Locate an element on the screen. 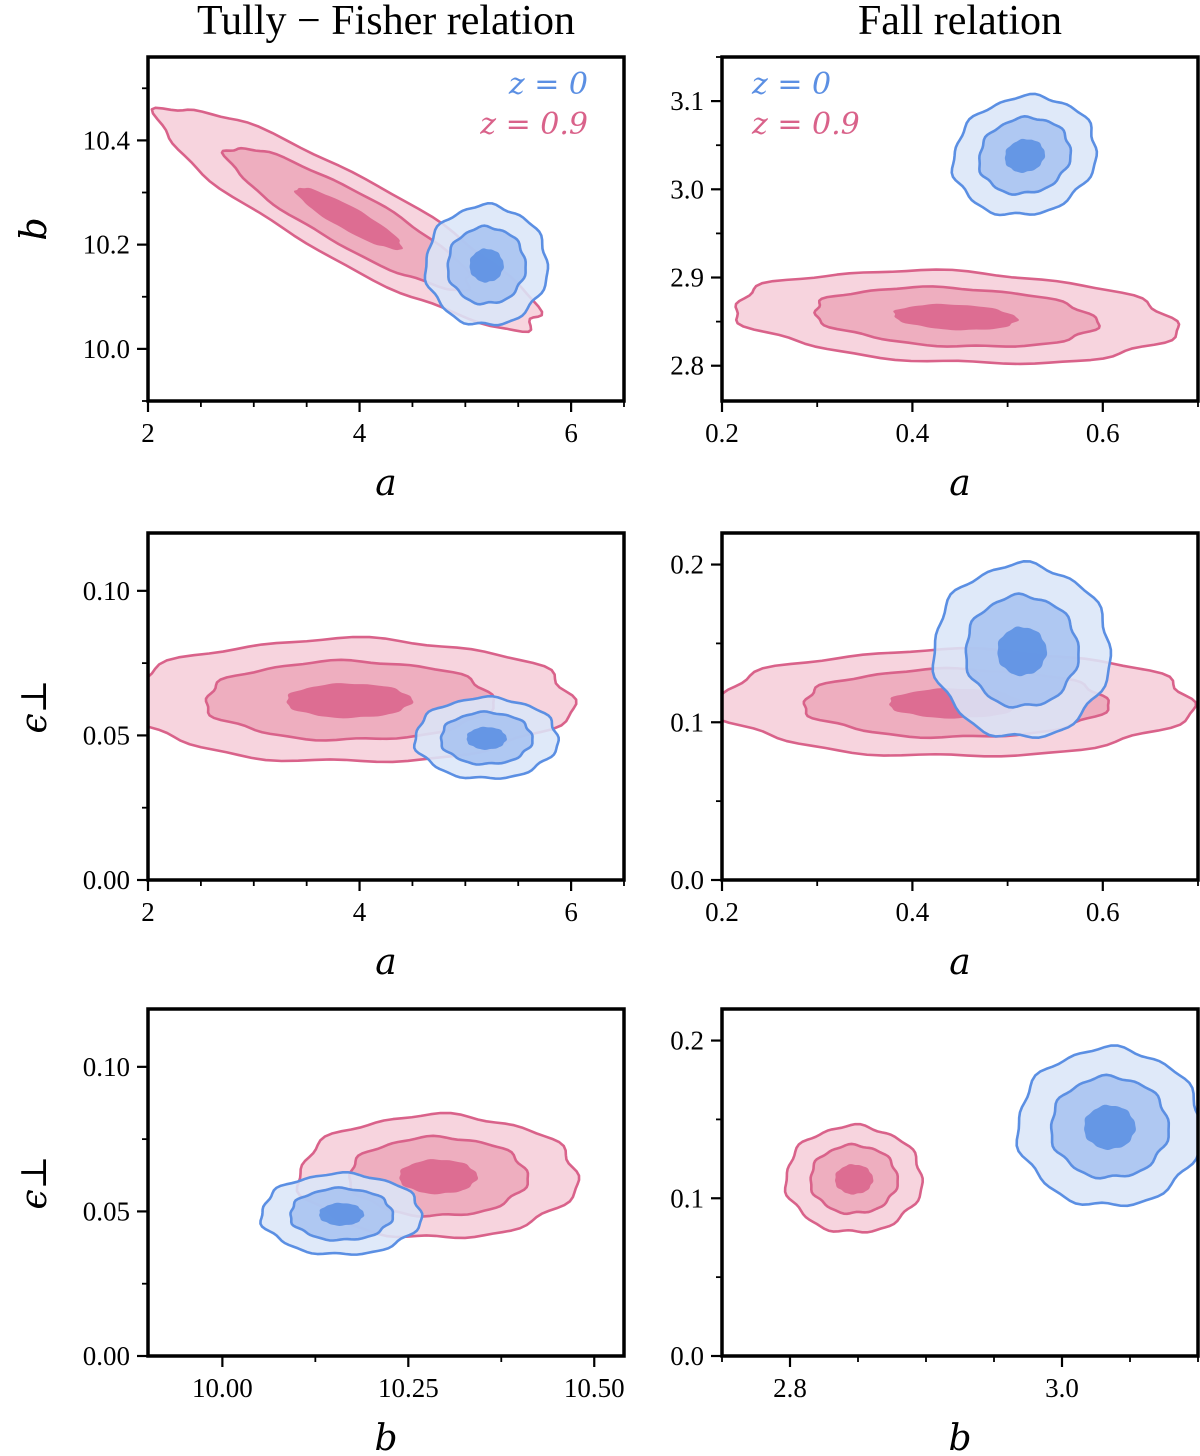  y-axis-label: b is located at coordinates (34, 228).